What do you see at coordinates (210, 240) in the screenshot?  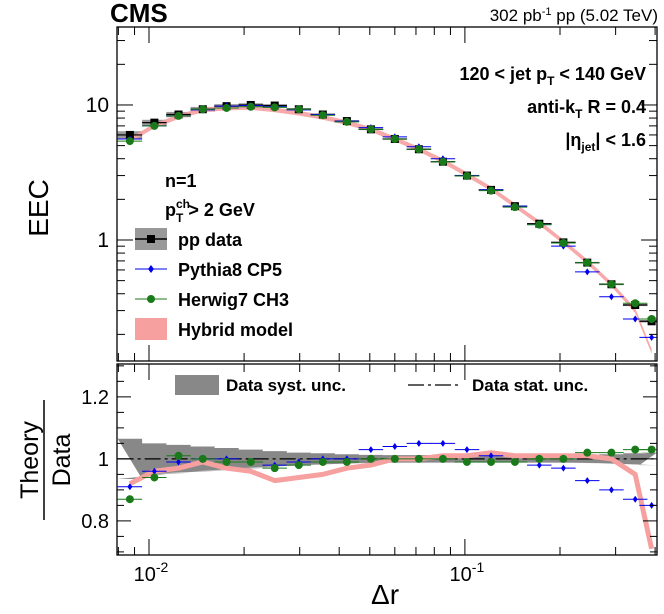 I see `legend-label-data: pp data` at bounding box center [210, 240].